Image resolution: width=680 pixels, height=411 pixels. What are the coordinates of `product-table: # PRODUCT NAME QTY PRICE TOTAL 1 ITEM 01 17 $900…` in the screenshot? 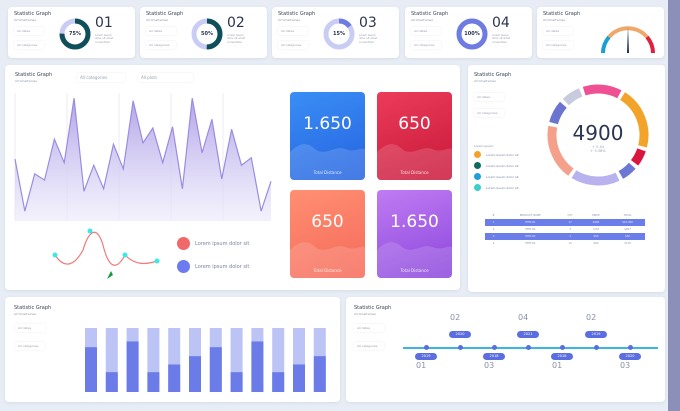 It's located at (565, 229).